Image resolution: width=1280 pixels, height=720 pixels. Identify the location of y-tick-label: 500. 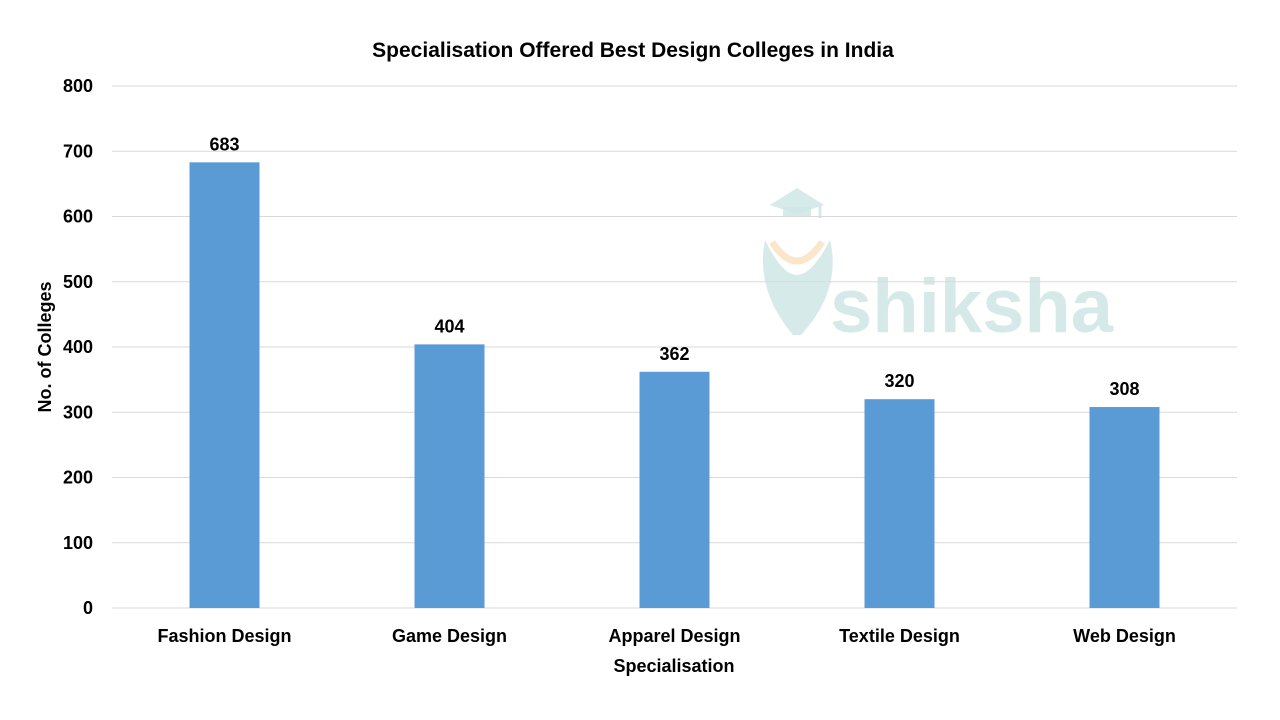
(78, 282).